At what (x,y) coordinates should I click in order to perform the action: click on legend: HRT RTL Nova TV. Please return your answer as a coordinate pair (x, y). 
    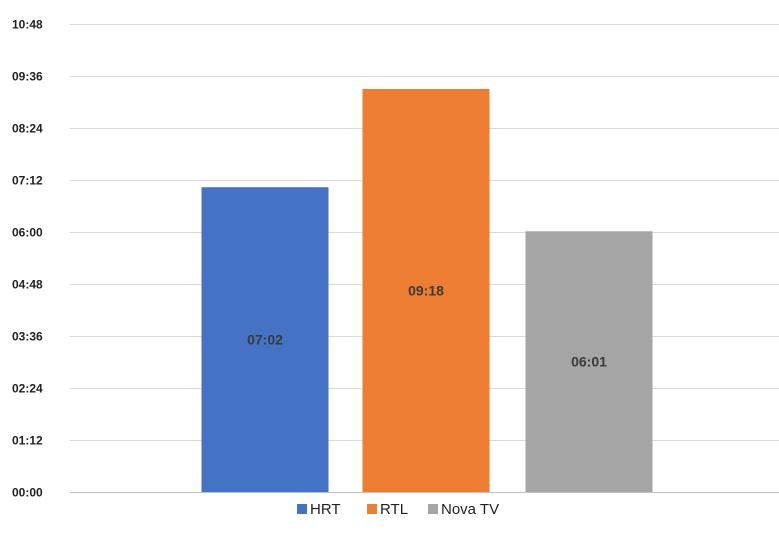
    Looking at the image, I should click on (398, 509).